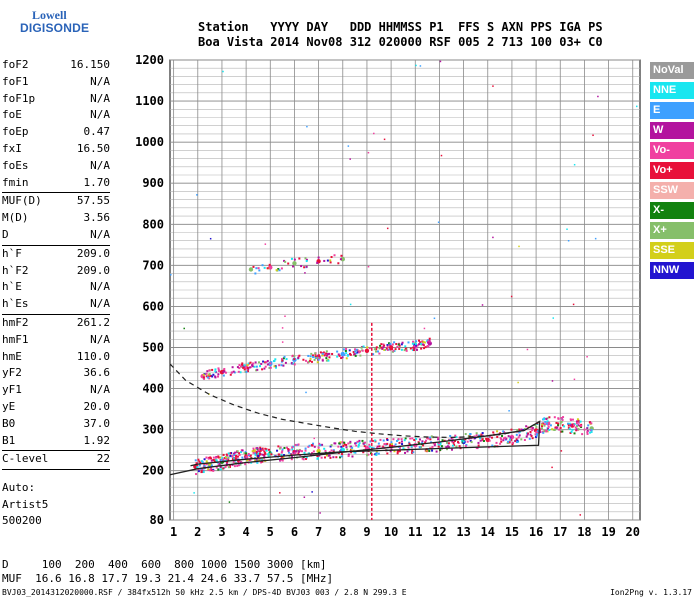 The width and height of the screenshot is (700, 600). What do you see at coordinates (157, 520) in the screenshot?
I see `y-tick-label: 80` at bounding box center [157, 520].